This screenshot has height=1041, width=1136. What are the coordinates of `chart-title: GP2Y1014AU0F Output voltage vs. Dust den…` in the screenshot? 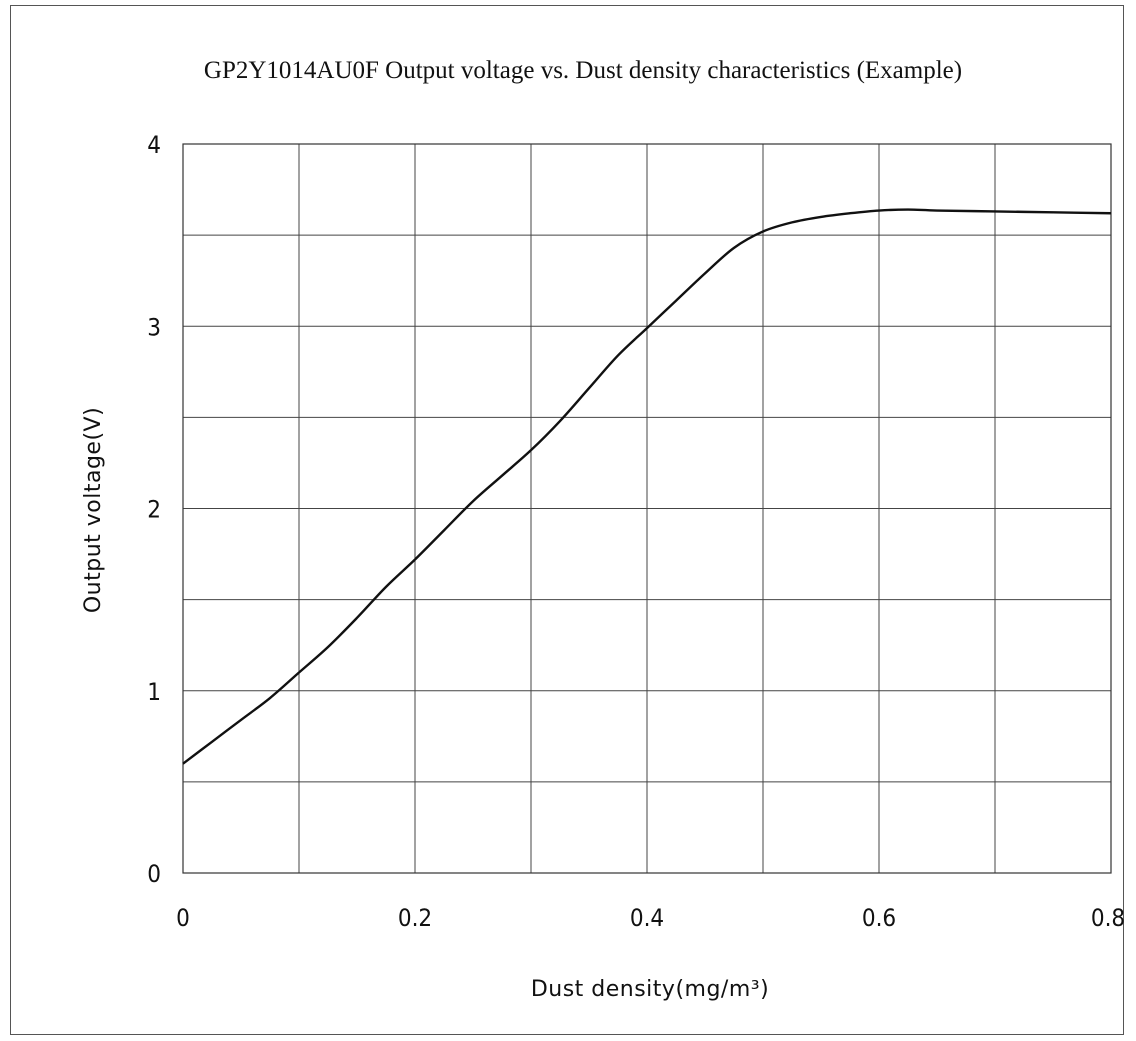 It's located at (583, 70).